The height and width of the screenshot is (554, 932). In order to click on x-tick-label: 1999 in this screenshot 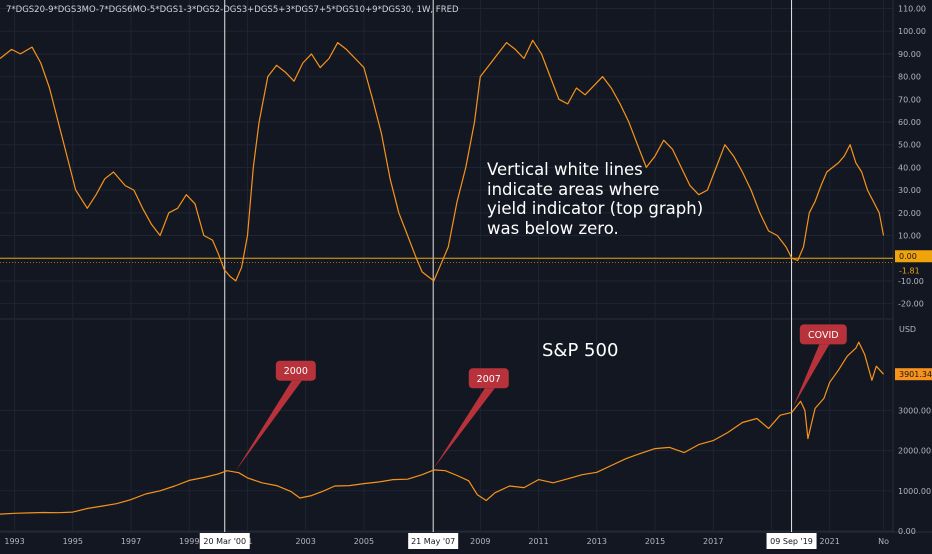, I will do `click(189, 541)`.